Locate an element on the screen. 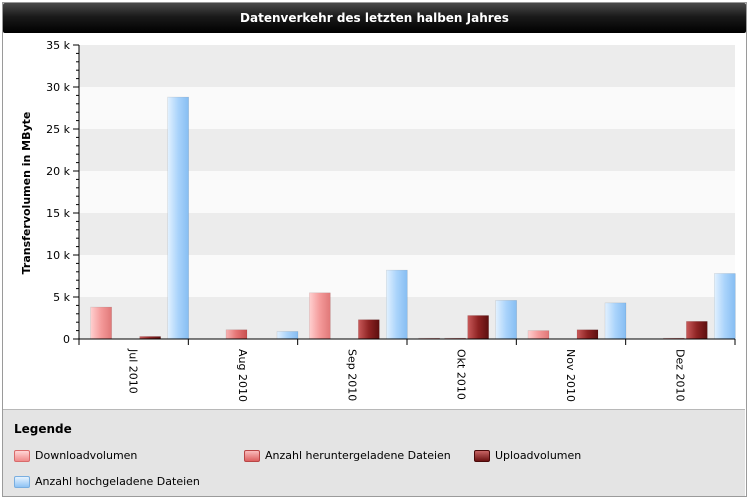  chart-title: Datenverkehr des letzten halben Jahres is located at coordinates (374, 18).